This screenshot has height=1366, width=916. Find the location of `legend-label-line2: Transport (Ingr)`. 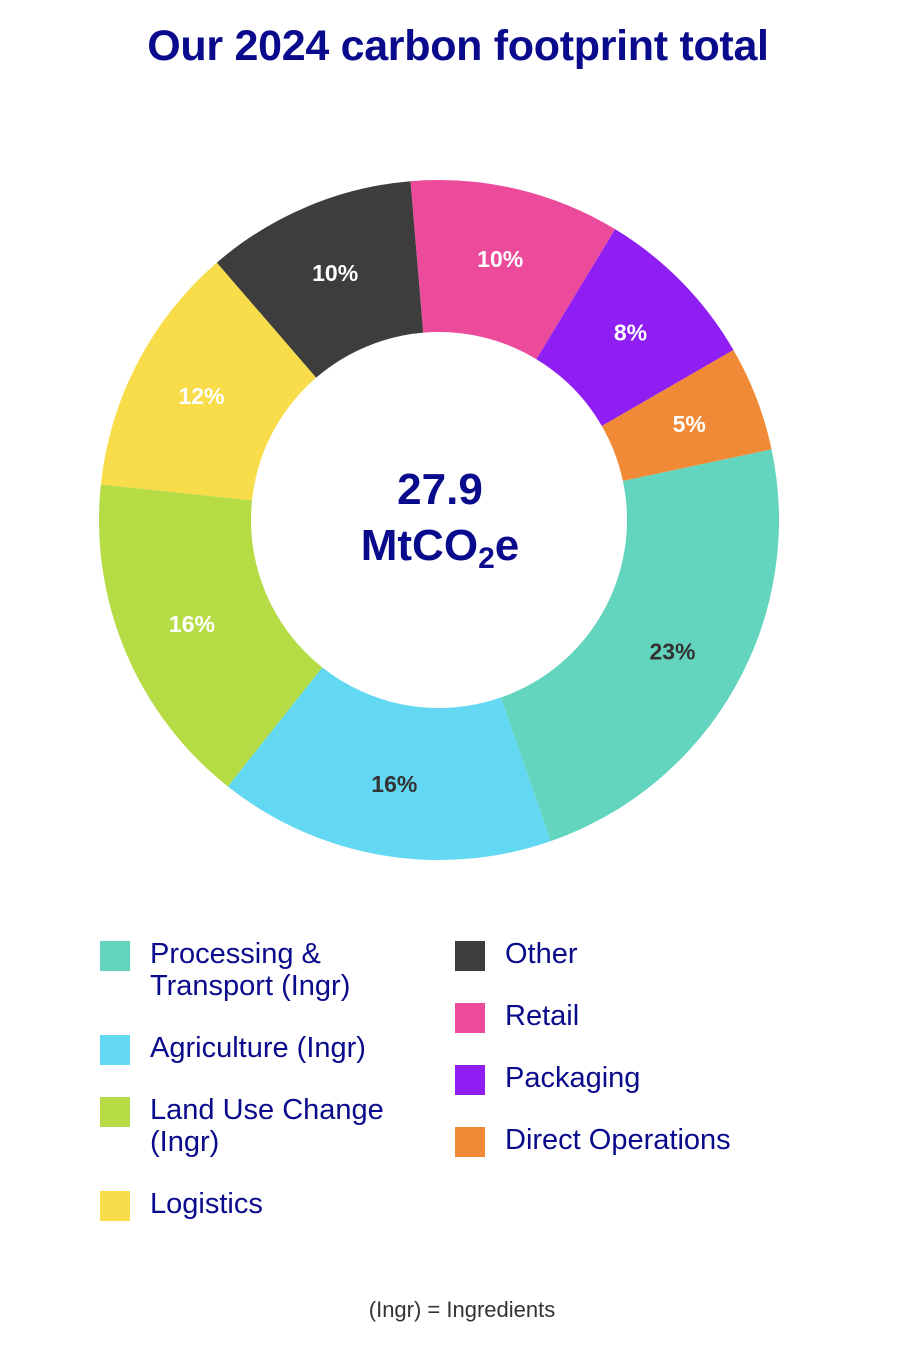

legend-label-line2: Transport (Ingr) is located at coordinates (250, 986).